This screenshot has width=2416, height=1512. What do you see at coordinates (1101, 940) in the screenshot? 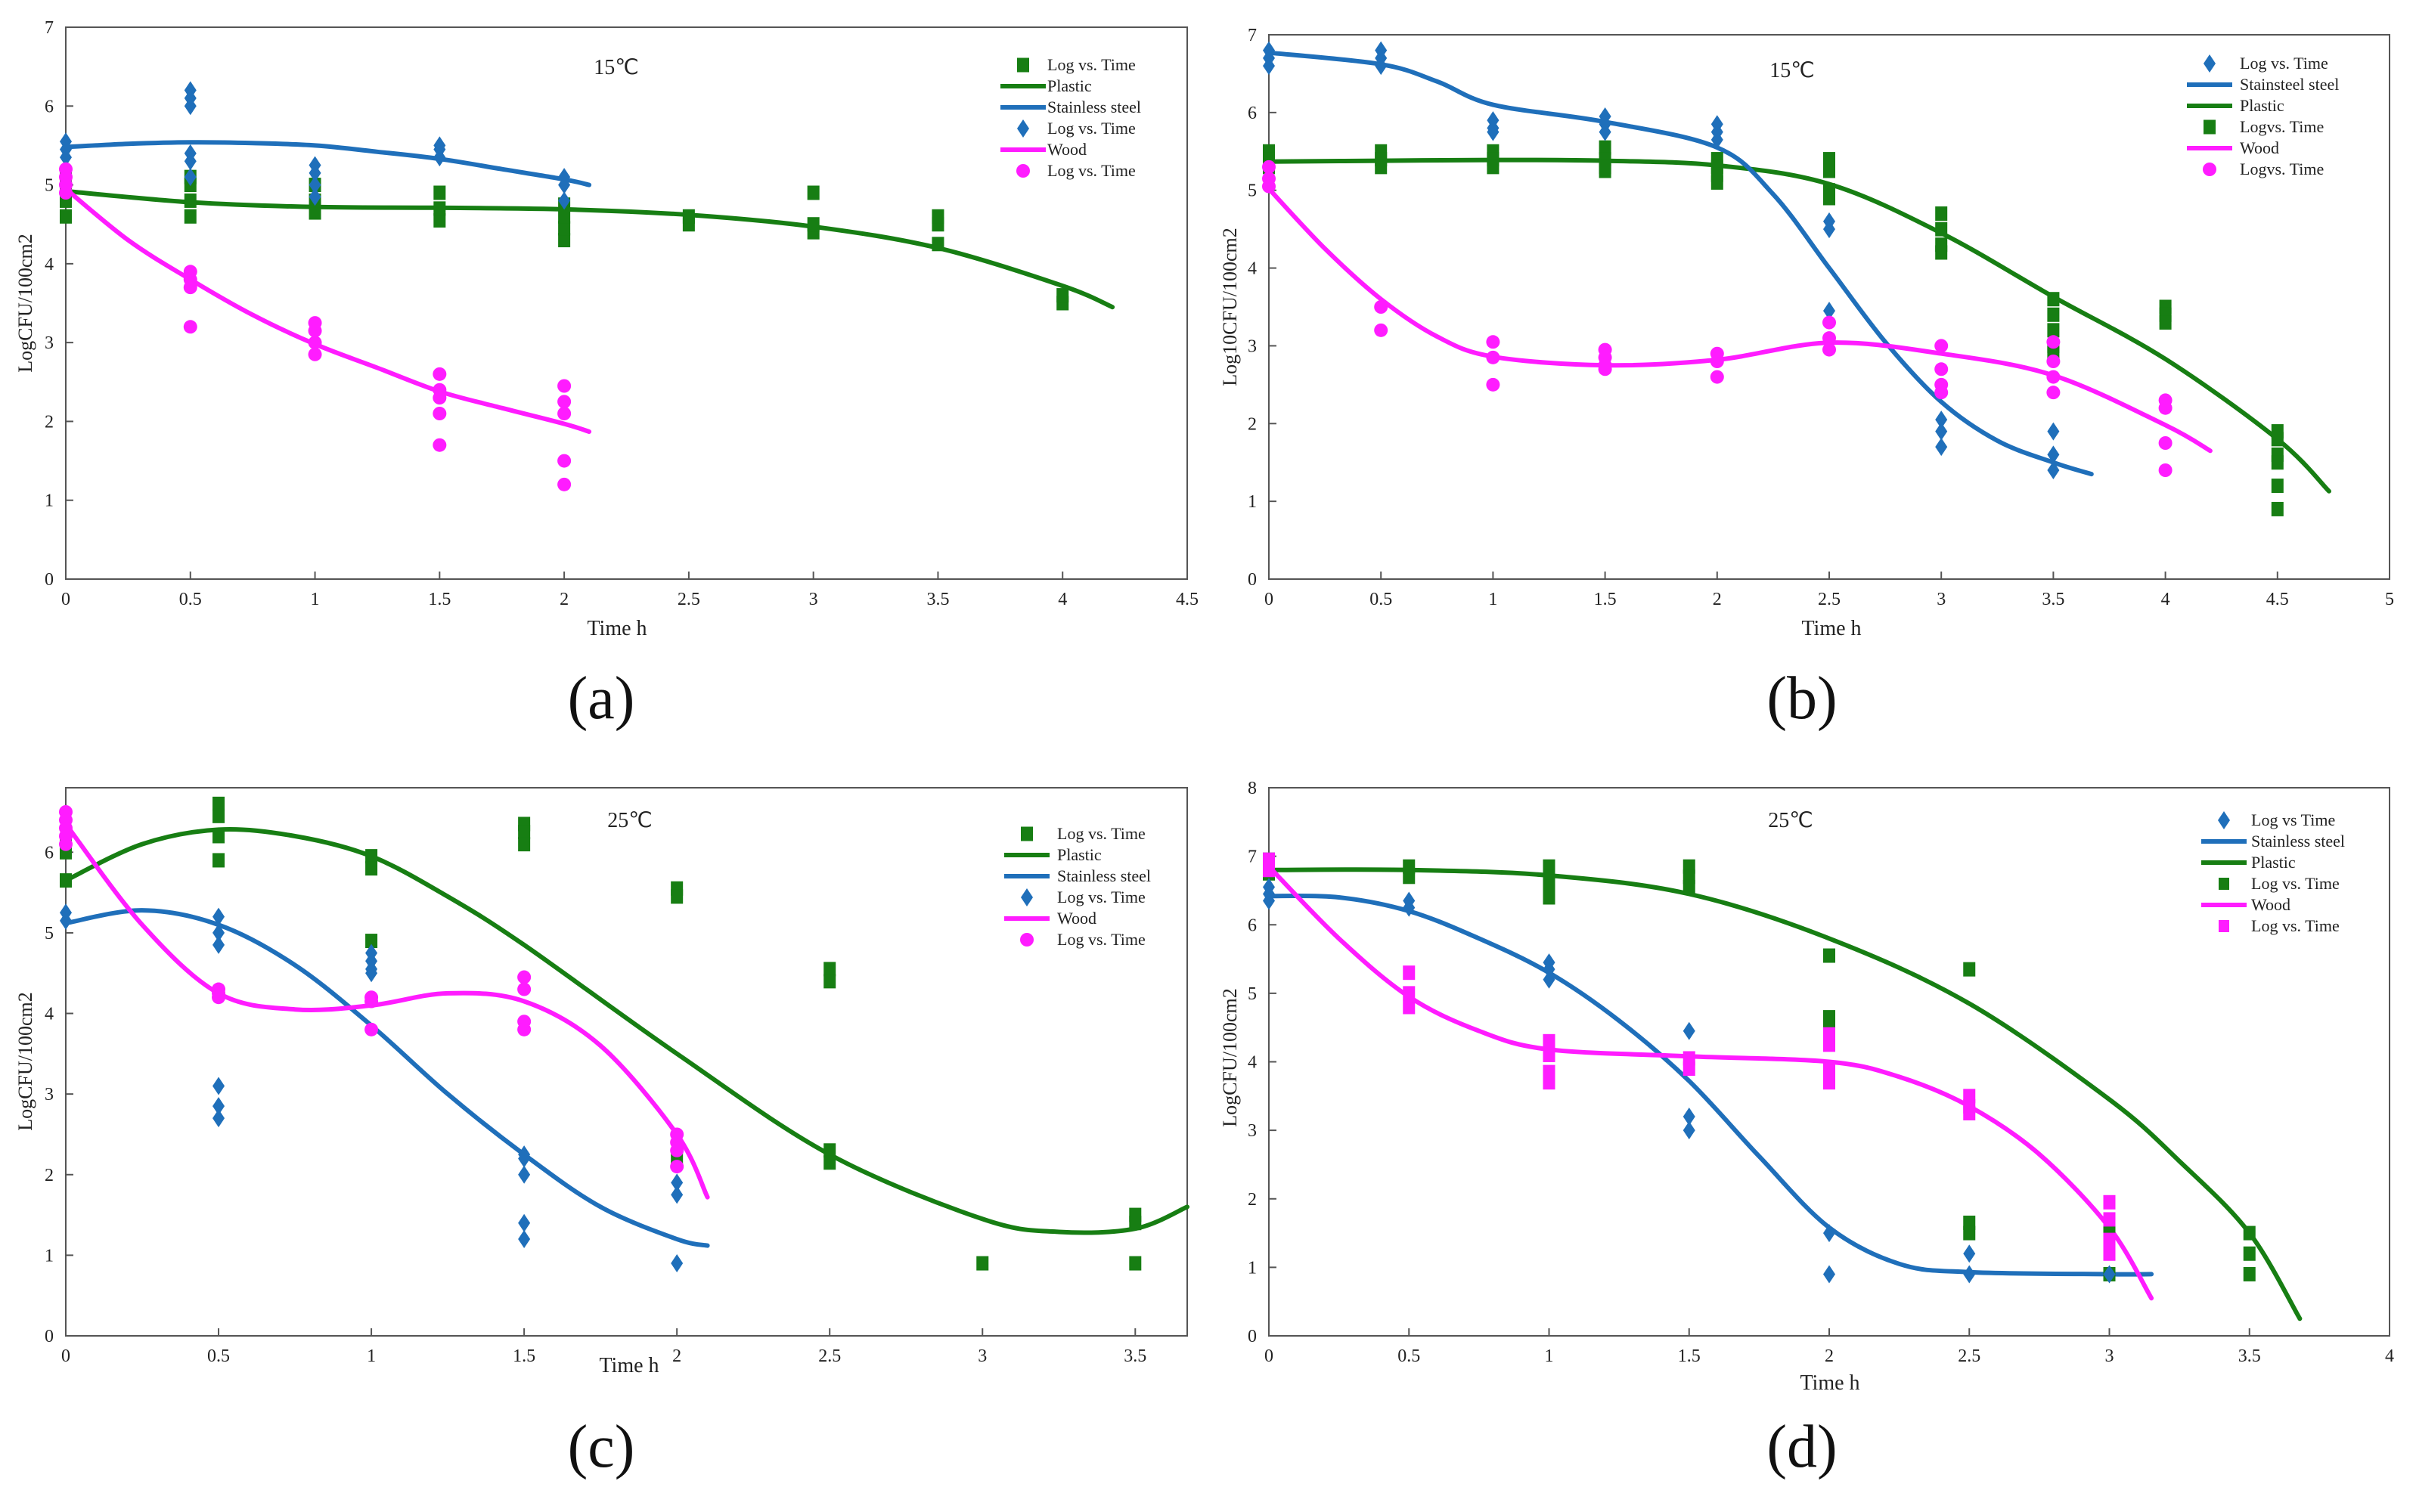
I see `legend-label: Log vs. Time` at bounding box center [1101, 940].